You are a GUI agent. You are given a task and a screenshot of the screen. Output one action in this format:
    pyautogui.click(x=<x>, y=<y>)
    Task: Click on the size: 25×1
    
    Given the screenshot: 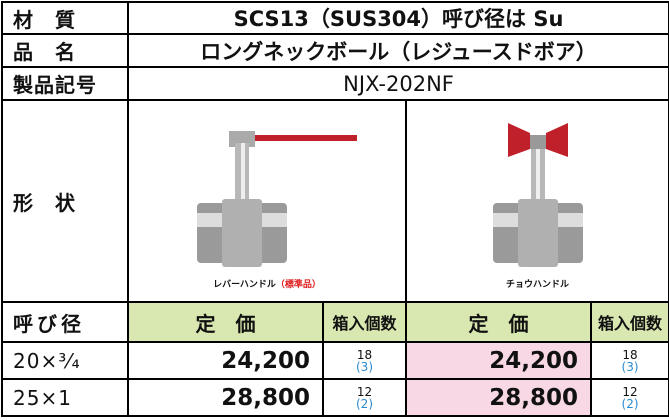 What is the action you would take?
    pyautogui.click(x=65, y=397)
    